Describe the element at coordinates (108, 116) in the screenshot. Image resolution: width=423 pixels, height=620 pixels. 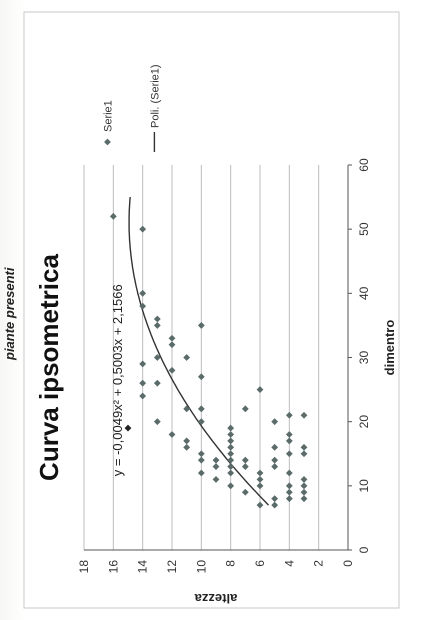
I see `legend-label-serie1: Serie1` at that location.